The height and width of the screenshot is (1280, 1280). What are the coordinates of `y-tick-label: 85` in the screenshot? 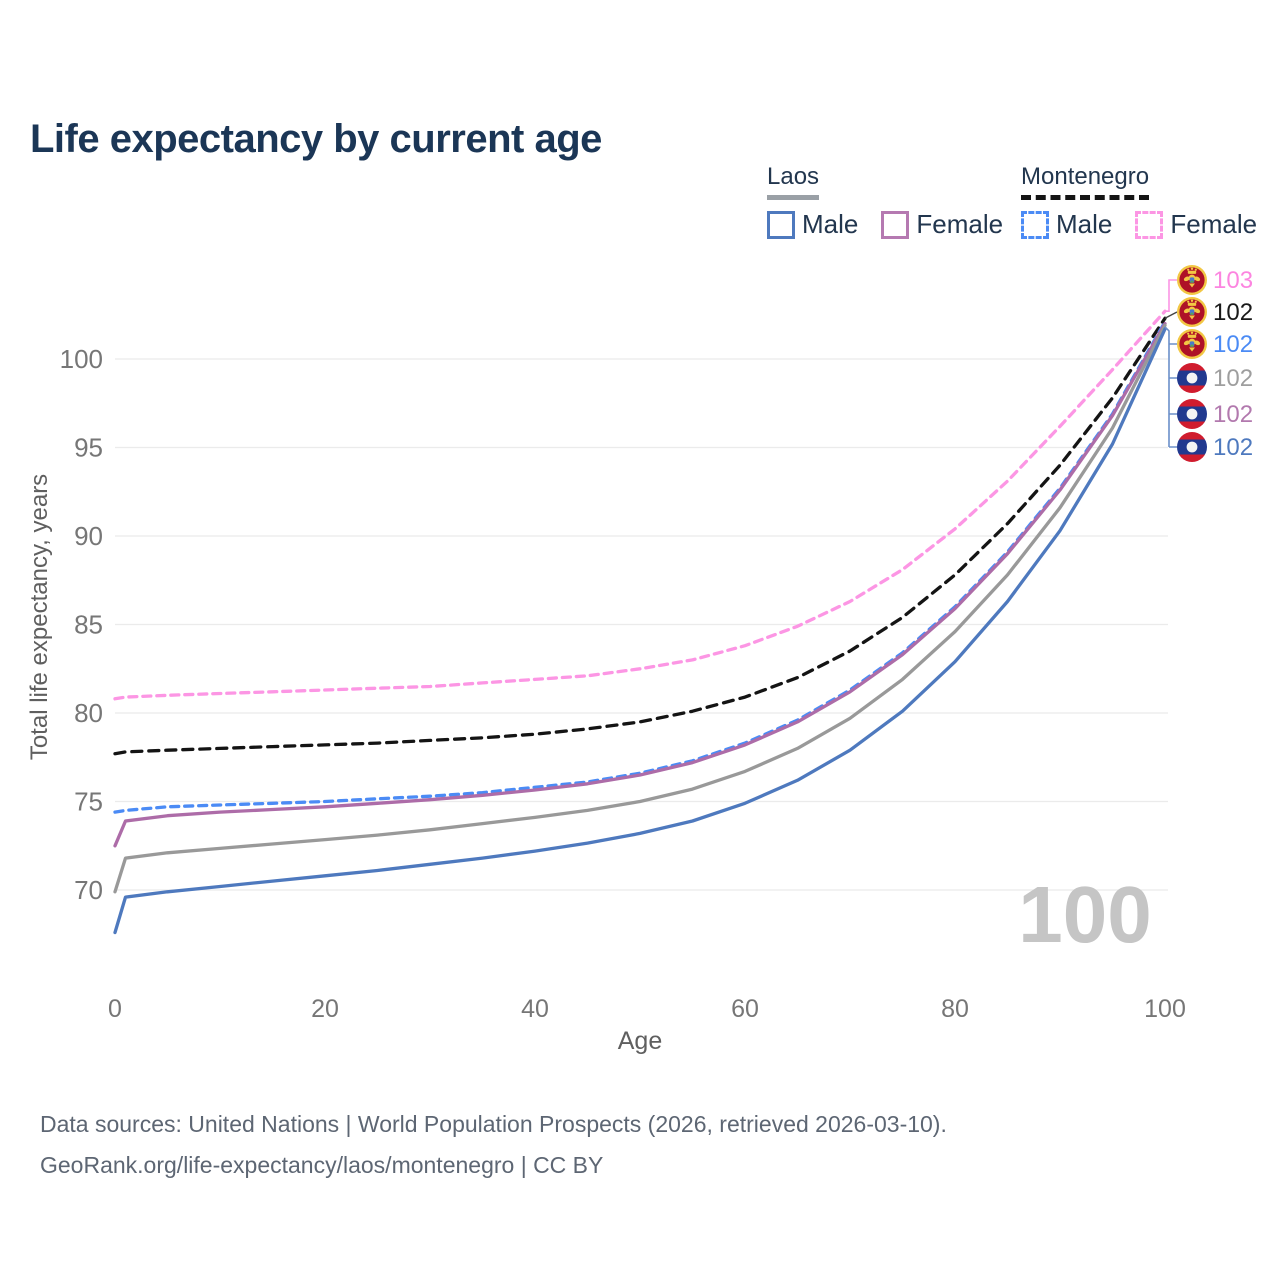 It's located at (88, 625).